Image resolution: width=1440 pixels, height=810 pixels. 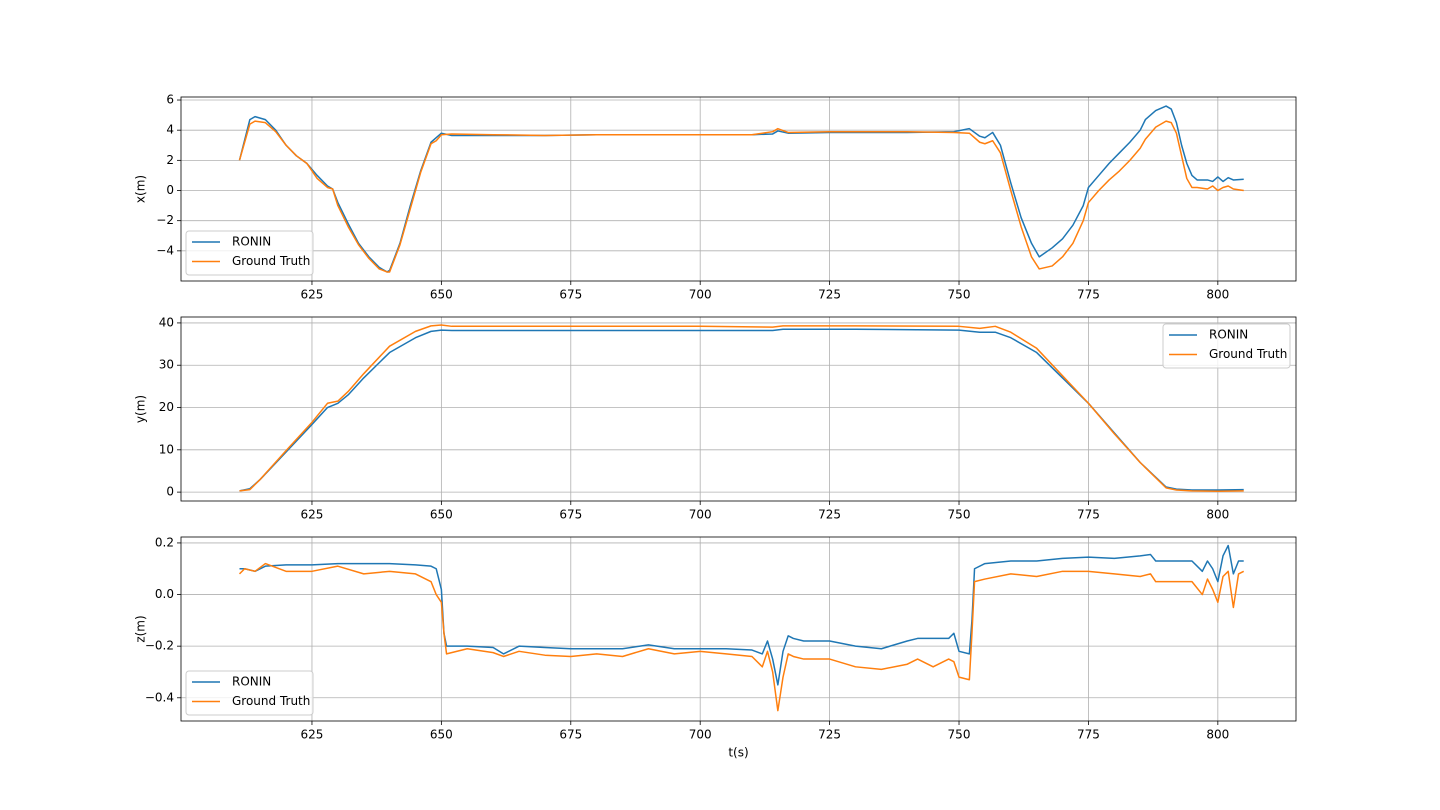 I want to click on y-tick-label: 40, so click(x=166, y=322).